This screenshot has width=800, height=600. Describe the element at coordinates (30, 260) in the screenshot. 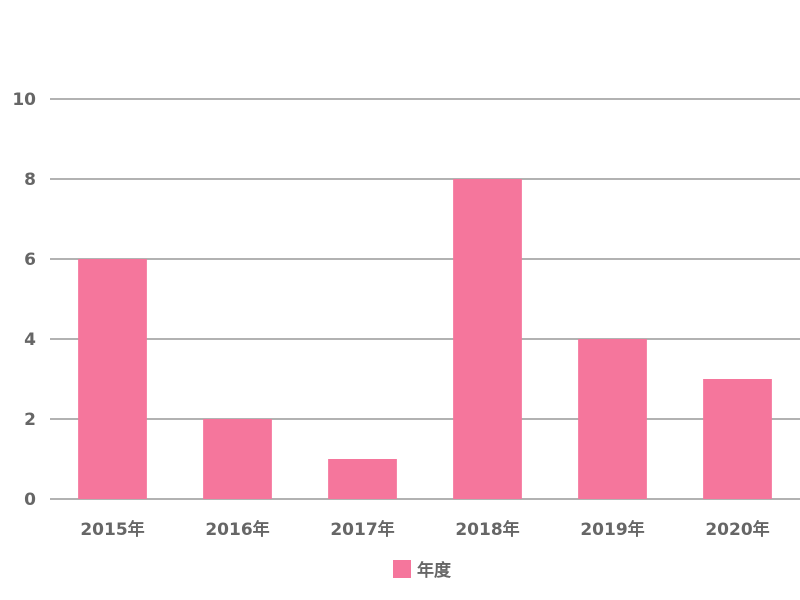

I see `y-tick-label: 6` at that location.